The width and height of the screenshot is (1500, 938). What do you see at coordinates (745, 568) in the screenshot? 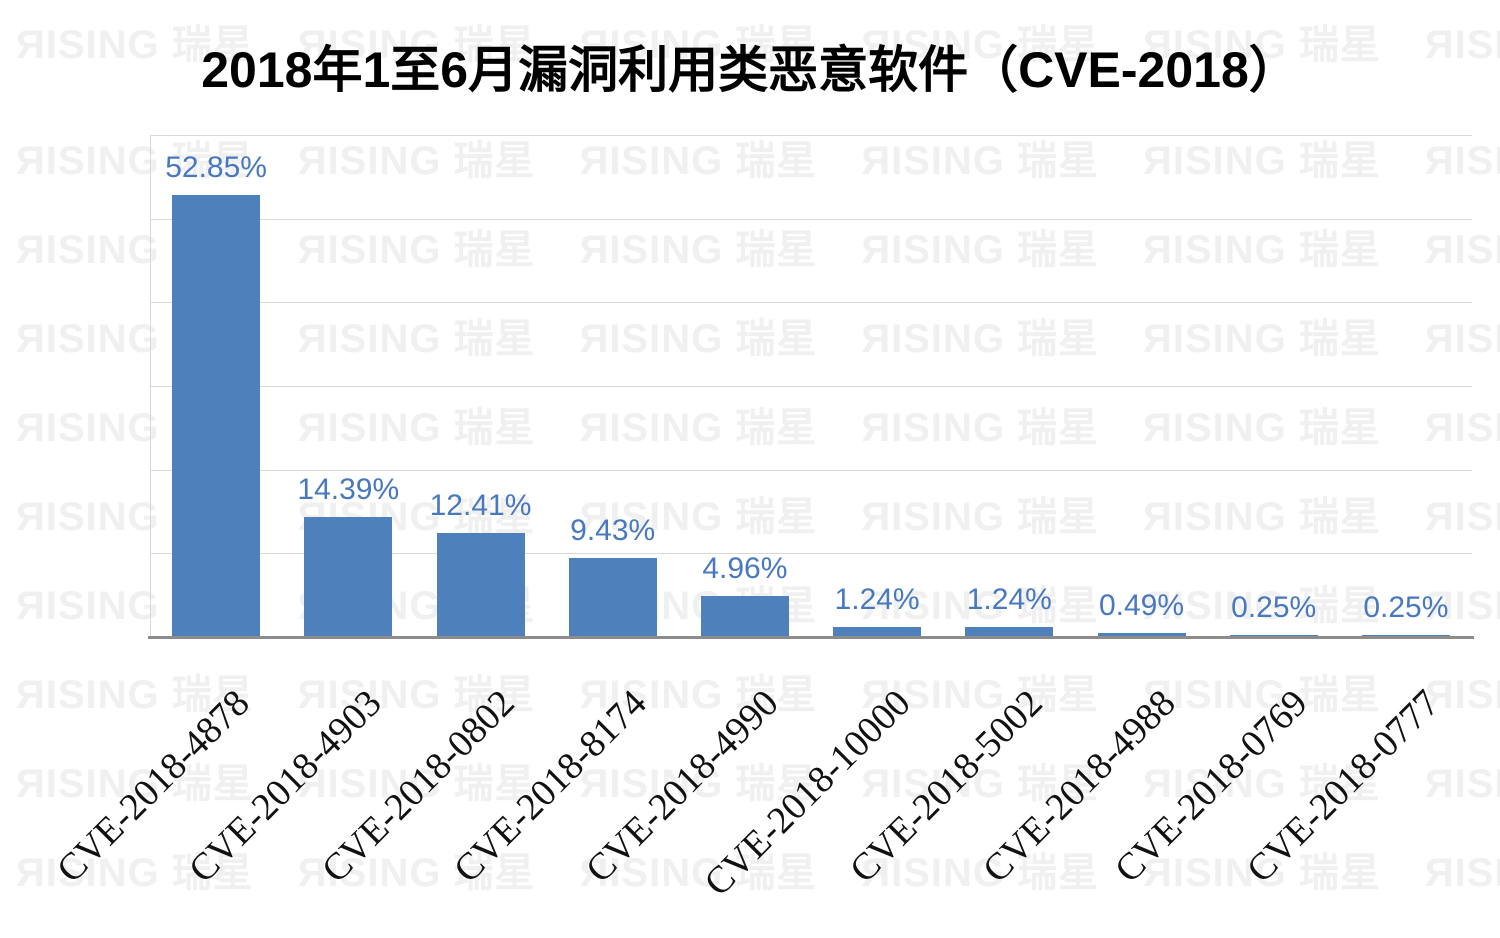
I see `value-label: 4.96%` at bounding box center [745, 568].